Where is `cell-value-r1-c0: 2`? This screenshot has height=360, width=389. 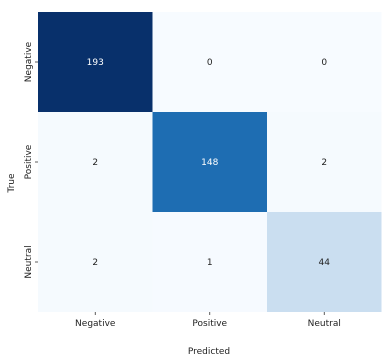
cell-value-r1-c0: 2 is located at coordinates (95, 163).